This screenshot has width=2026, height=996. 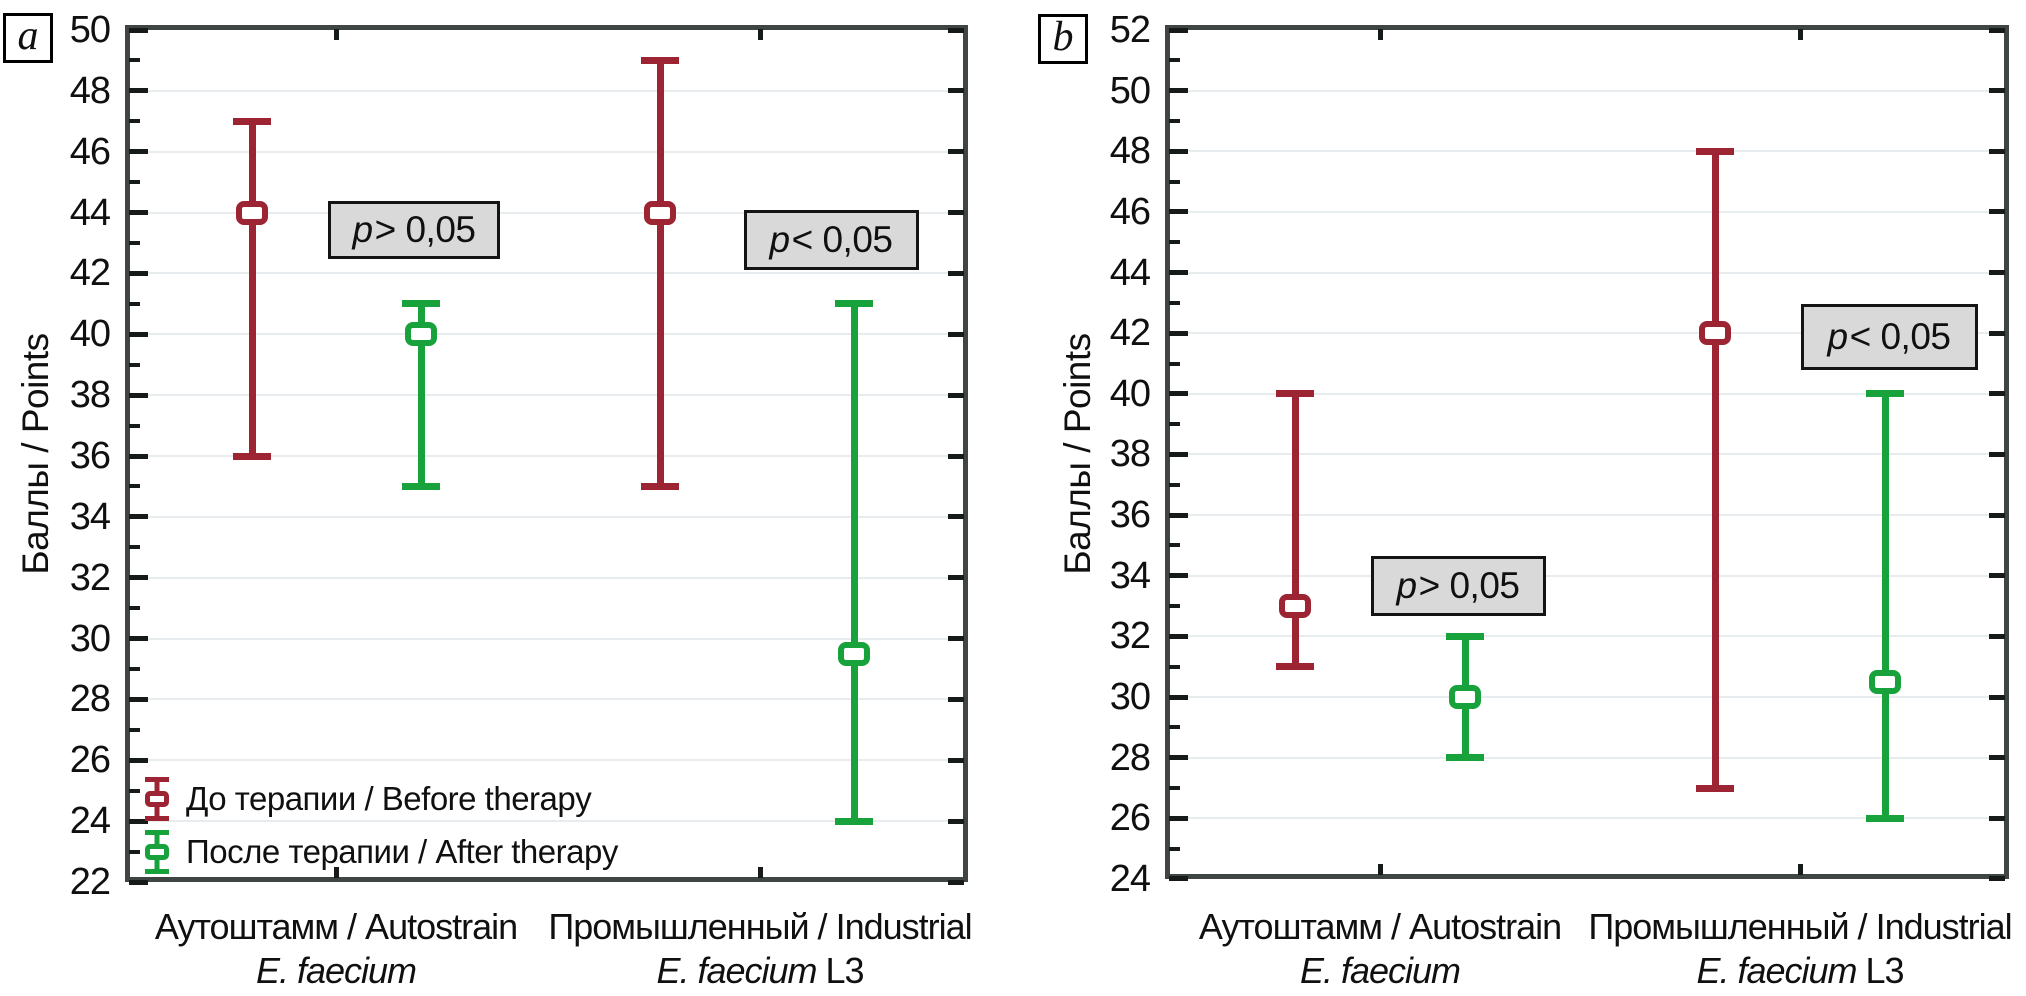 What do you see at coordinates (854, 821) in the screenshot?
I see `errorbar-after-cat1-panel-a-cap-low` at bounding box center [854, 821].